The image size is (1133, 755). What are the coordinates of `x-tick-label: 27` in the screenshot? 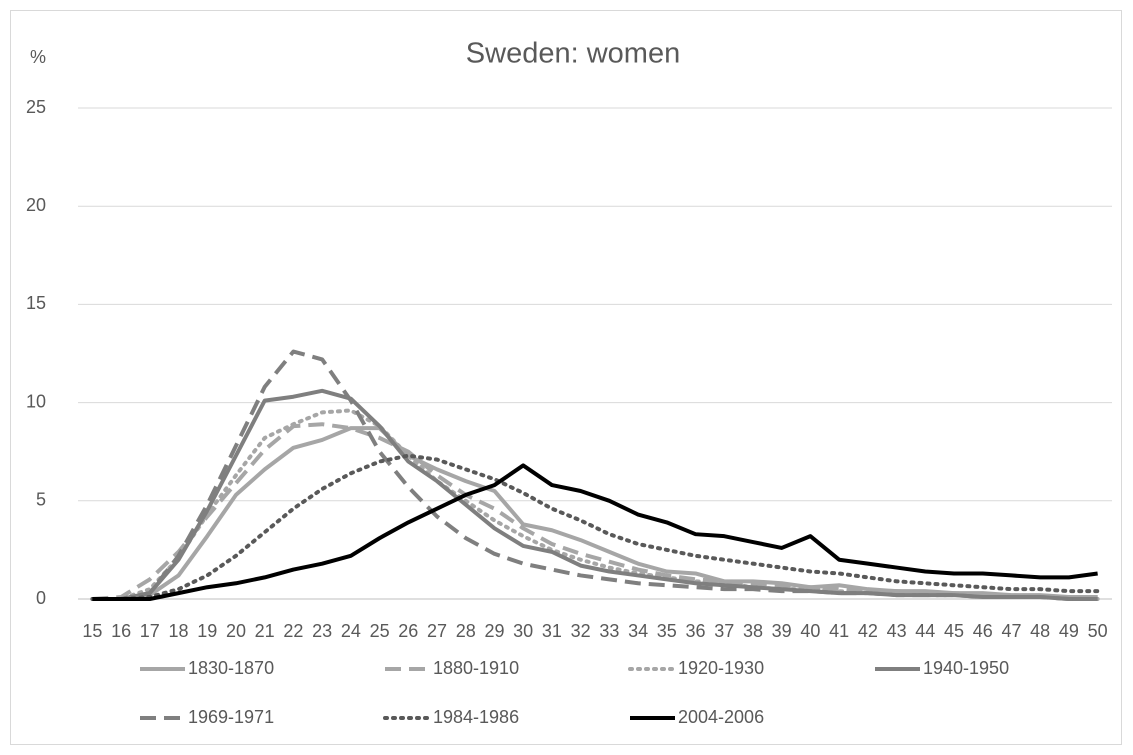 It's located at (437, 631).